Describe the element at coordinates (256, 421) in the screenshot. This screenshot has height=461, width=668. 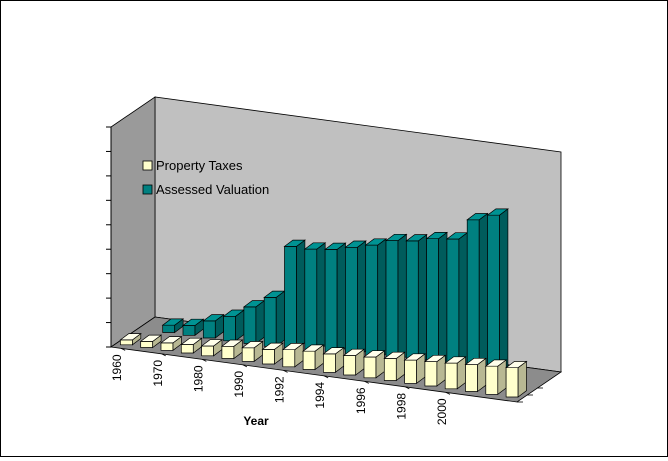
I see `x-axis-title: Year` at that location.